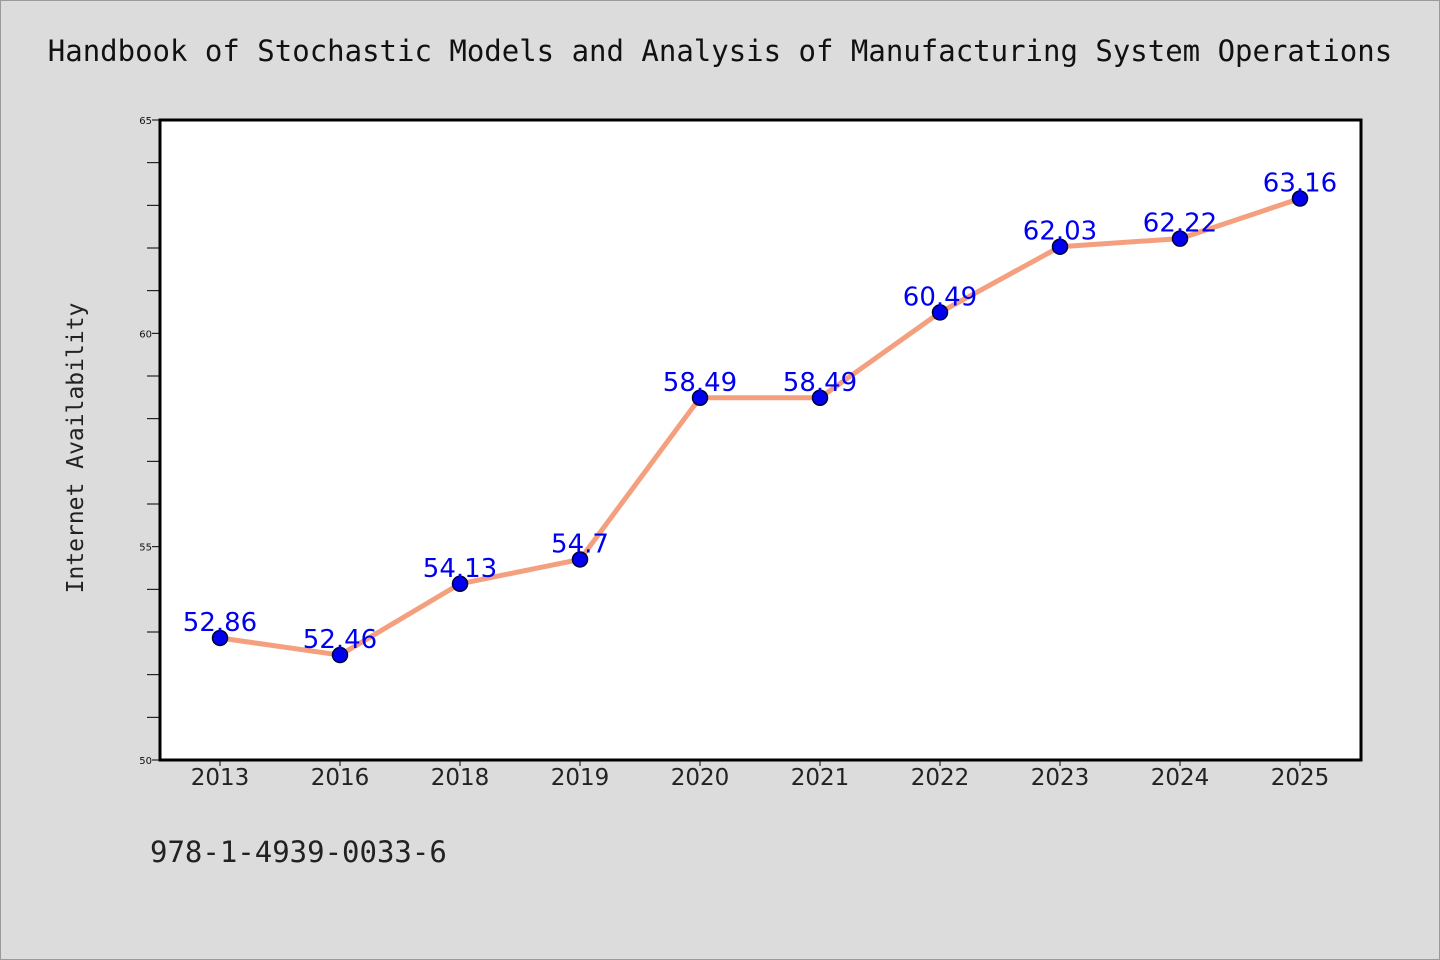  What do you see at coordinates (298, 852) in the screenshot?
I see `isbn-footnote: 978-1-4939-0033-6` at bounding box center [298, 852].